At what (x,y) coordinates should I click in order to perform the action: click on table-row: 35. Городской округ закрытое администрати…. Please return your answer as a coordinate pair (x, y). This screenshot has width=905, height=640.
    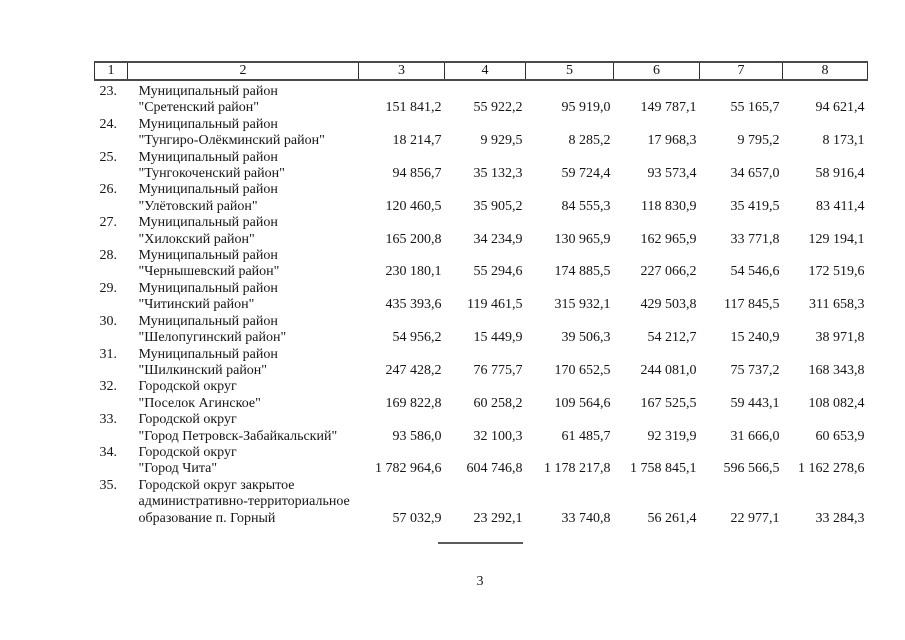
    Looking at the image, I should click on (481, 502).